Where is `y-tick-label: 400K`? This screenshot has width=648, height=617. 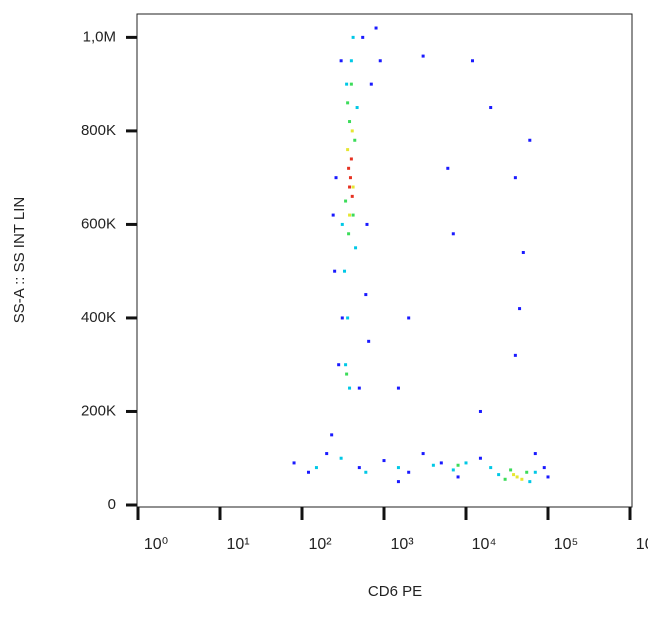 y-tick-label: 400K is located at coordinates (98, 317).